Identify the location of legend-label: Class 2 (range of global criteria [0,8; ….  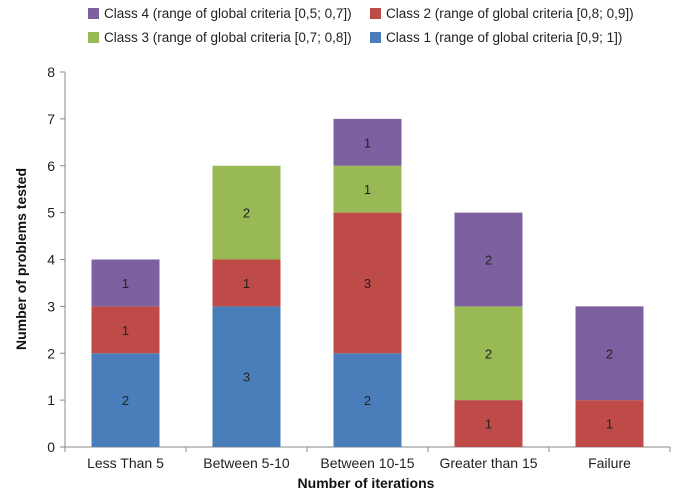
(510, 13).